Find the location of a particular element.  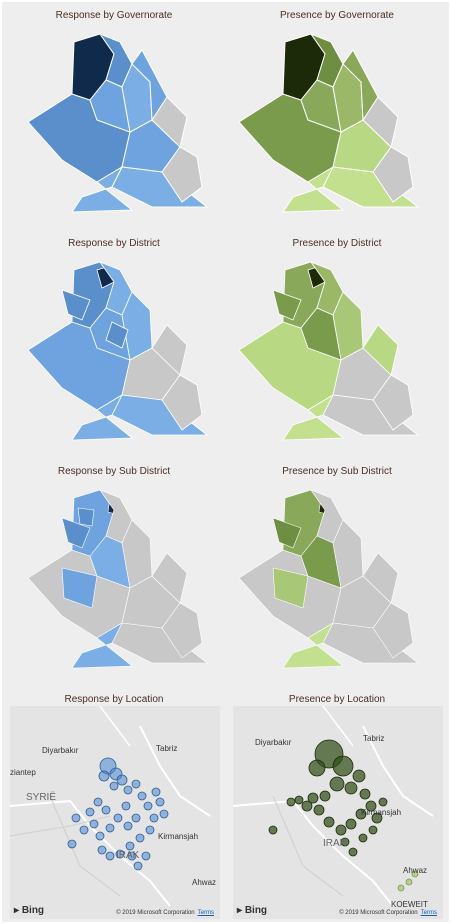

panel-response-location: Response by Location Diyar is located at coordinates (114, 804).